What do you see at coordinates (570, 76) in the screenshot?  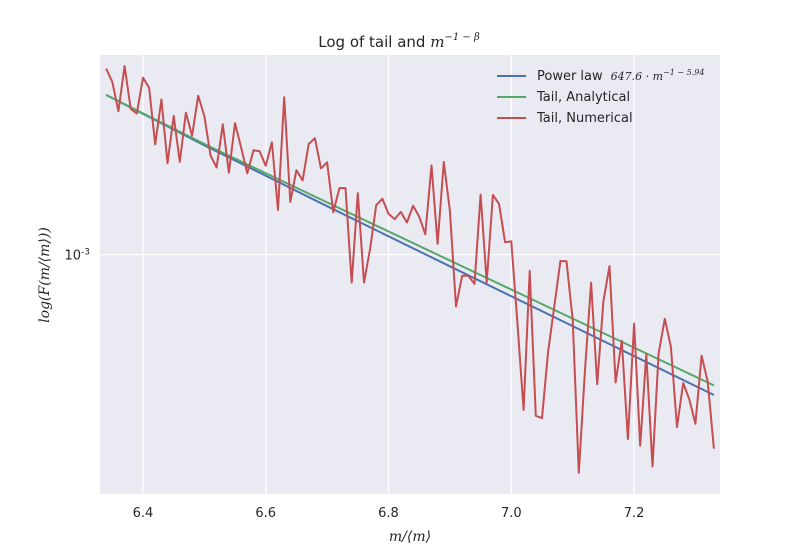 I see `legend-label-power-law-text: Power law` at bounding box center [570, 76].